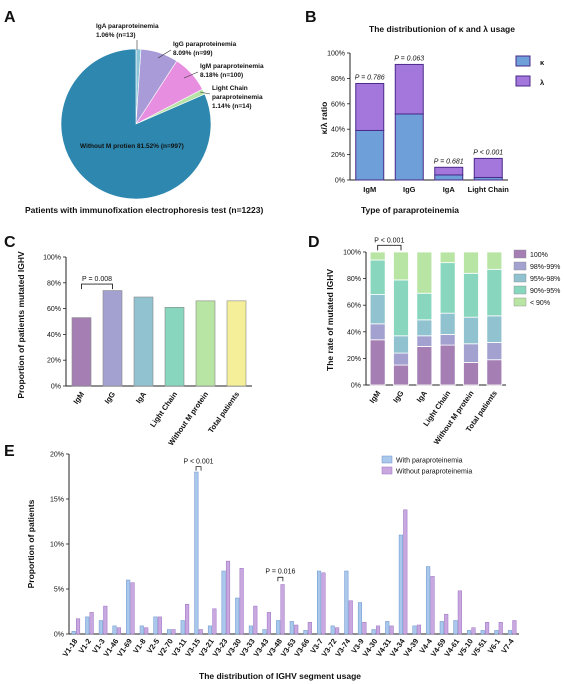 The width and height of the screenshot is (564, 684). What do you see at coordinates (139, 646) in the screenshot?
I see `chart-e-category-label: V1-8` at bounding box center [139, 646].